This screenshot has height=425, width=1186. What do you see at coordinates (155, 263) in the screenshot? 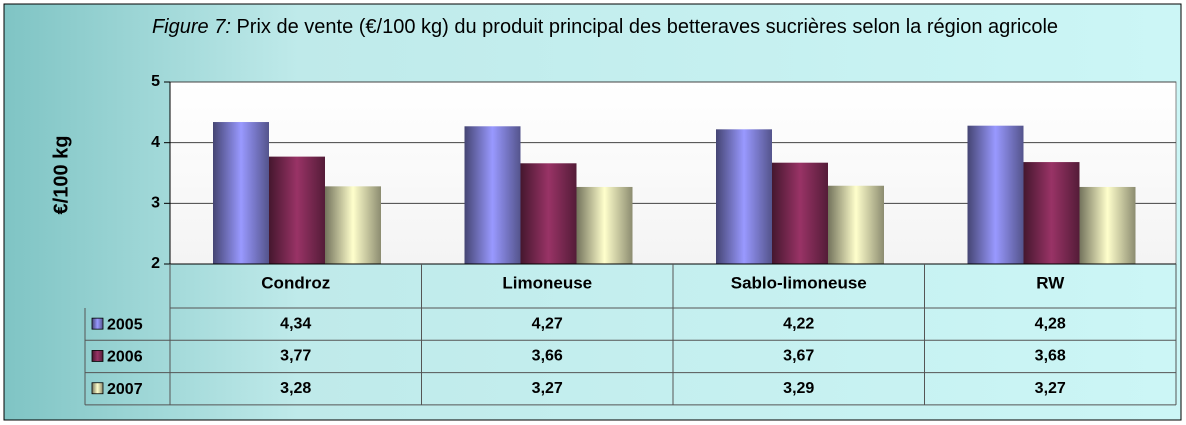
I see `y-tick-label: 2` at bounding box center [155, 263].